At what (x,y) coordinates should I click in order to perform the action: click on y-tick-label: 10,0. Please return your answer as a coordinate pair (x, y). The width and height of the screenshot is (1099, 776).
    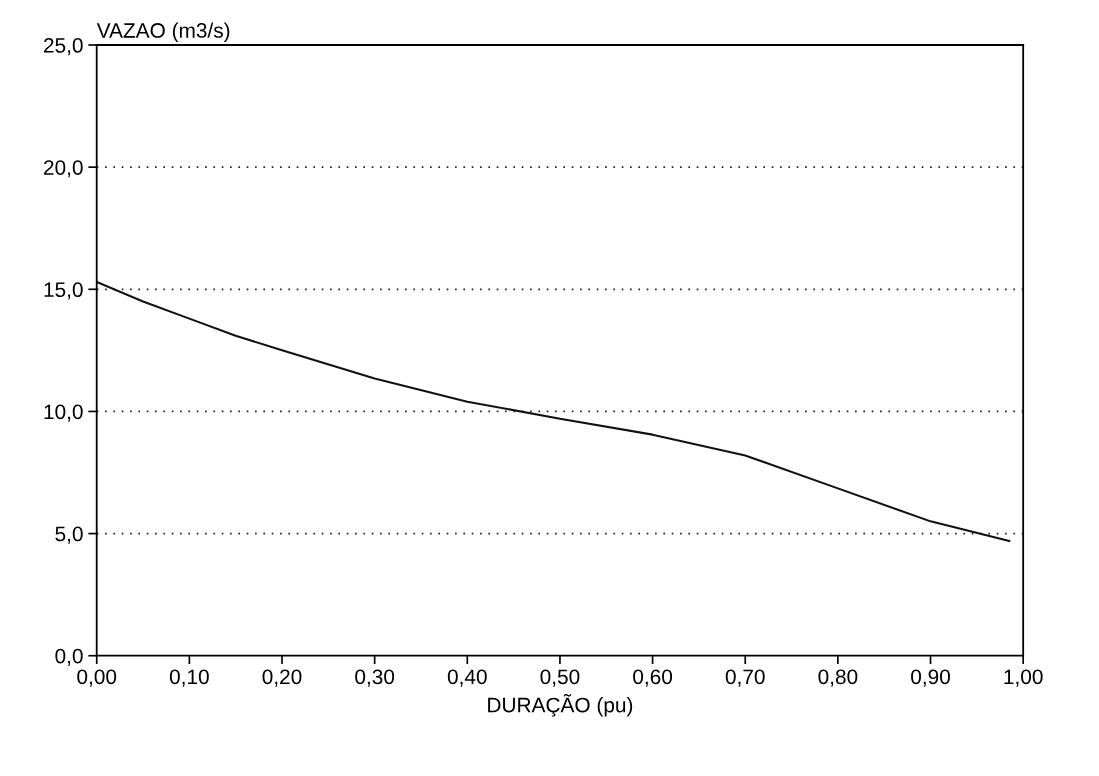
    Looking at the image, I should click on (63, 413).